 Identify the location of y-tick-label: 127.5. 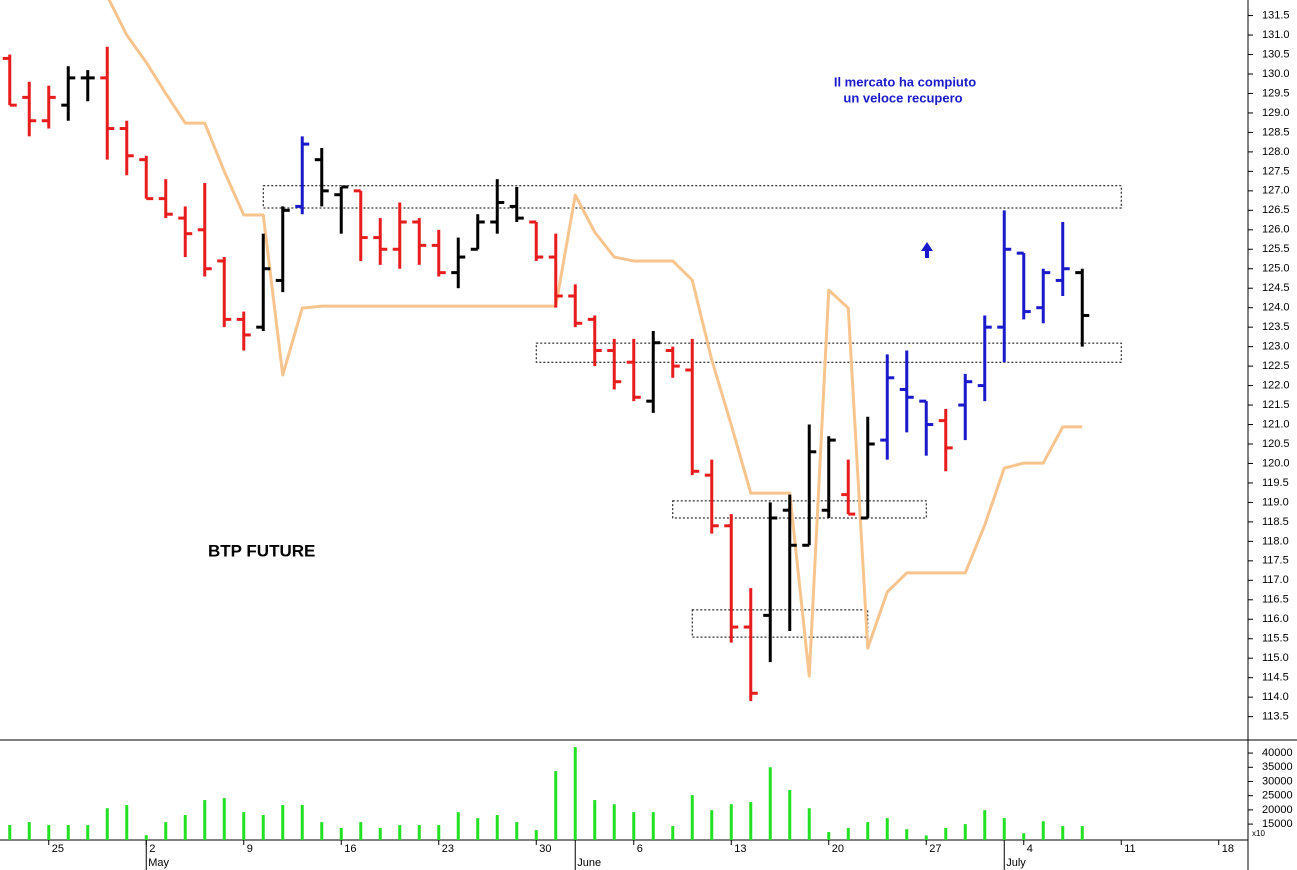
(1276, 171).